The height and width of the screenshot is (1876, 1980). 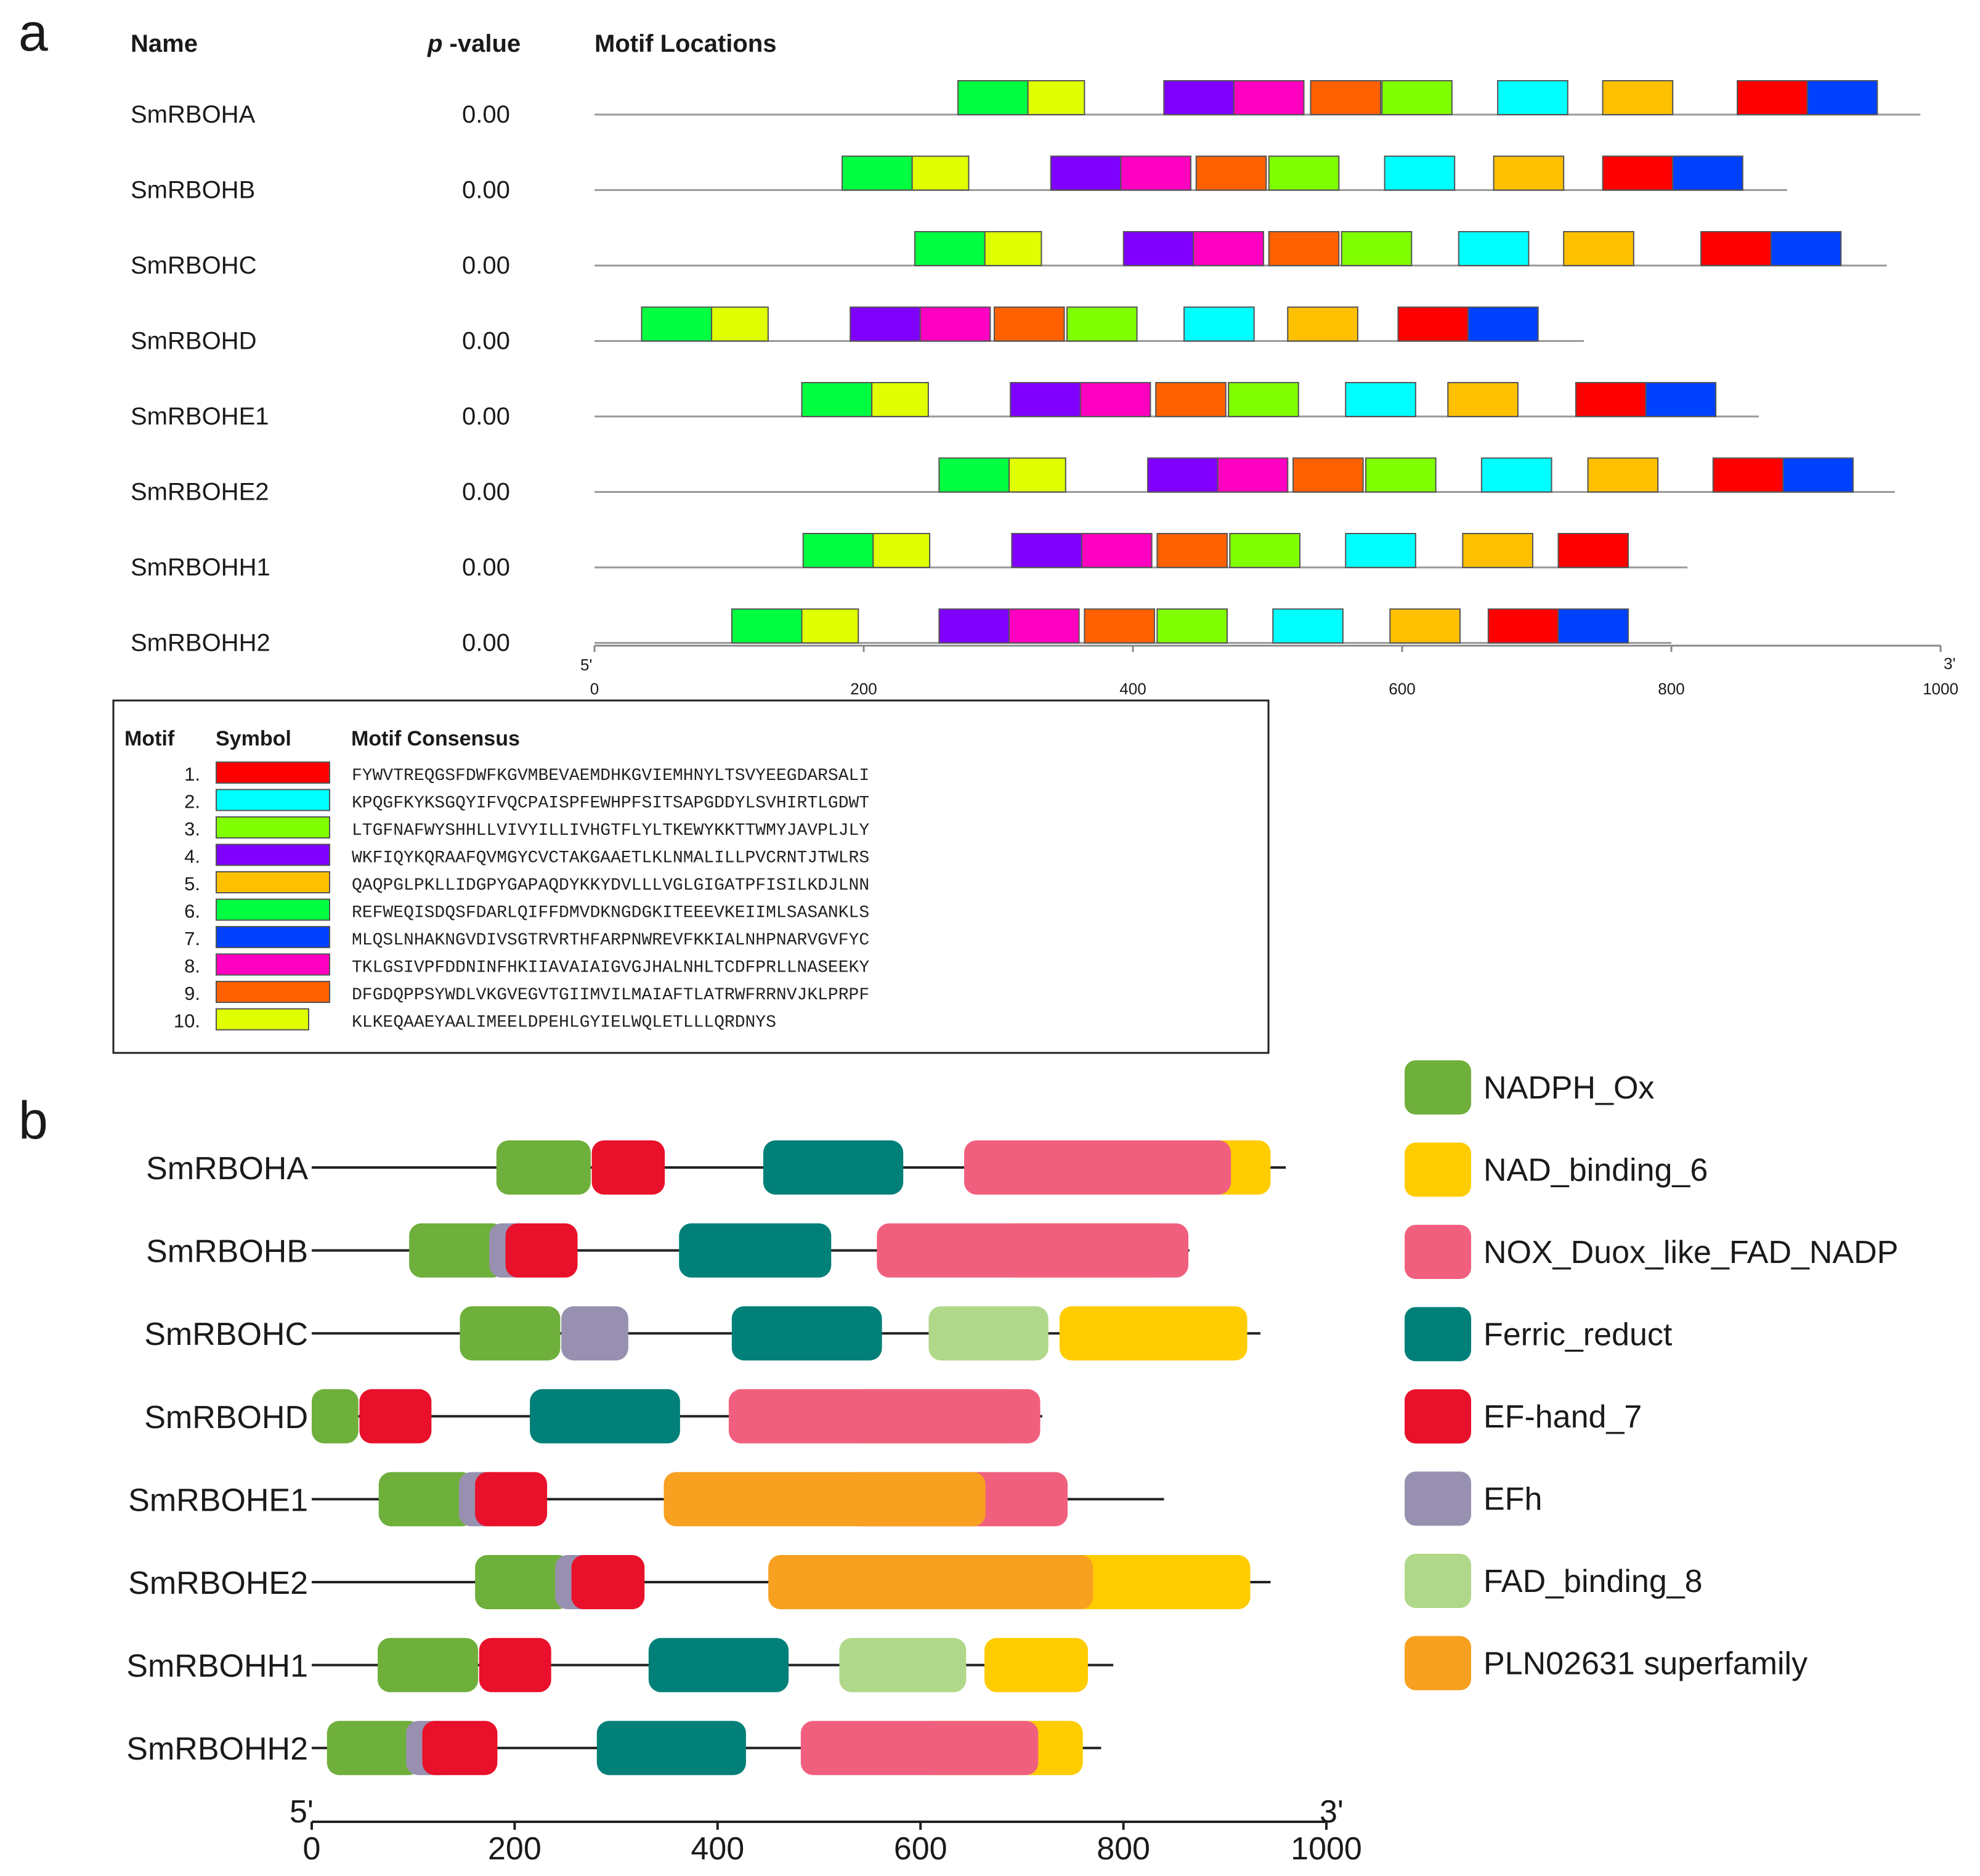 What do you see at coordinates (192, 774) in the screenshot?
I see `legend-motif-number: 1.` at bounding box center [192, 774].